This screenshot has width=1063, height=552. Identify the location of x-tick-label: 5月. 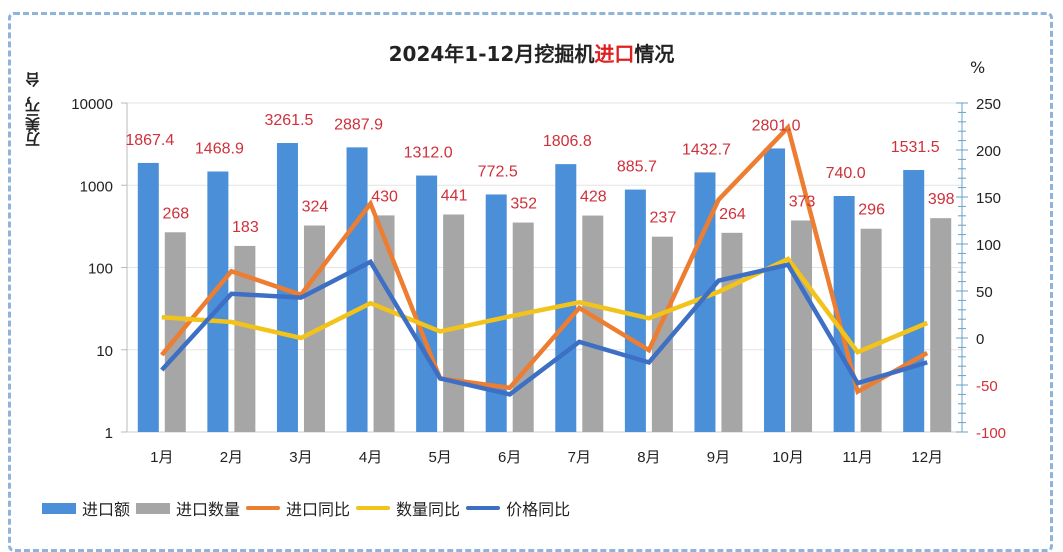
(439, 457).